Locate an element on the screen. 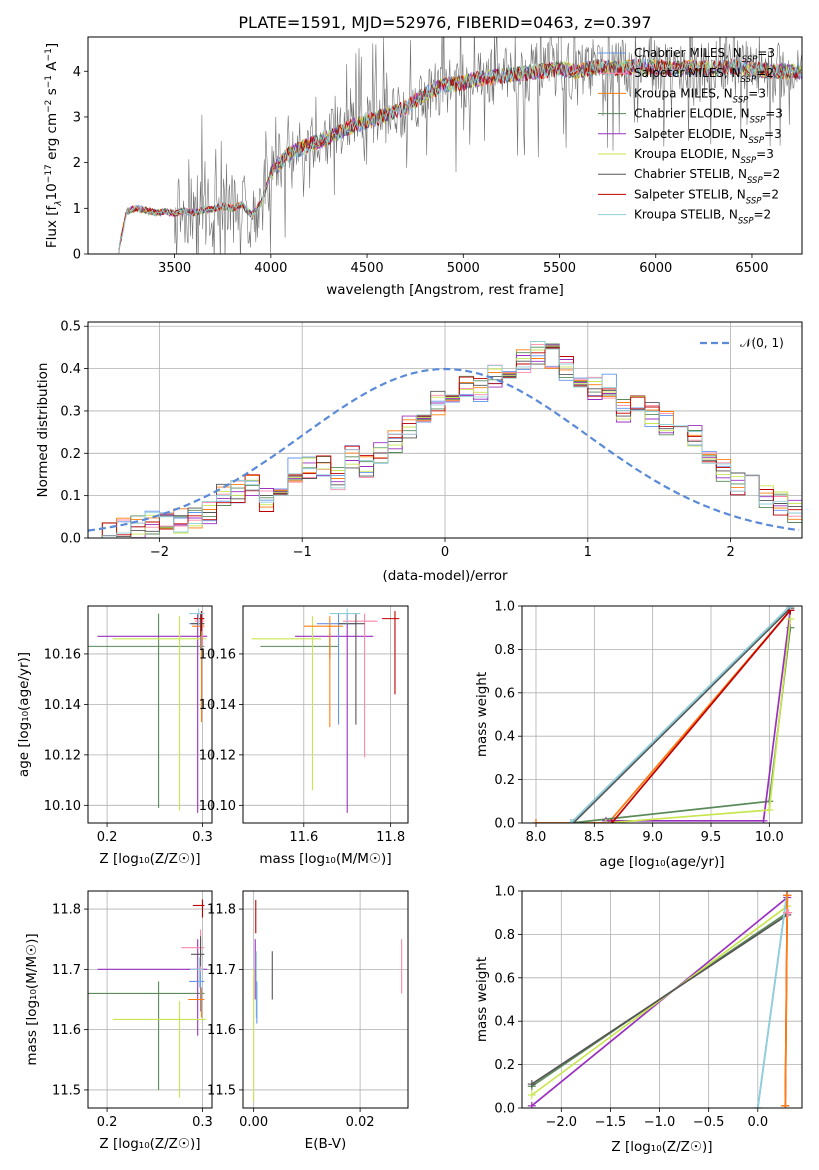  y-tick-label: 3 is located at coordinates (77, 117).